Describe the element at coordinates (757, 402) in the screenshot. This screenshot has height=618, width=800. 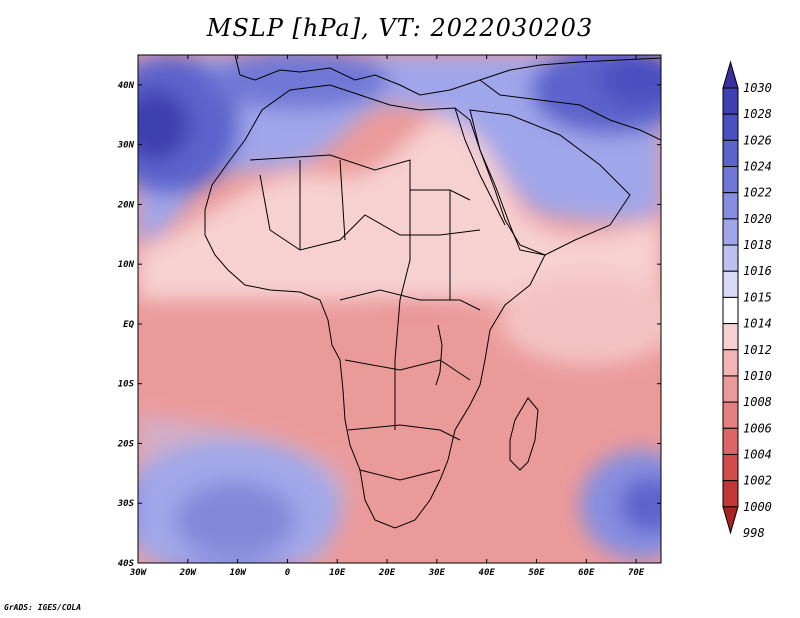
I see `colorbar-label: 1008` at that location.